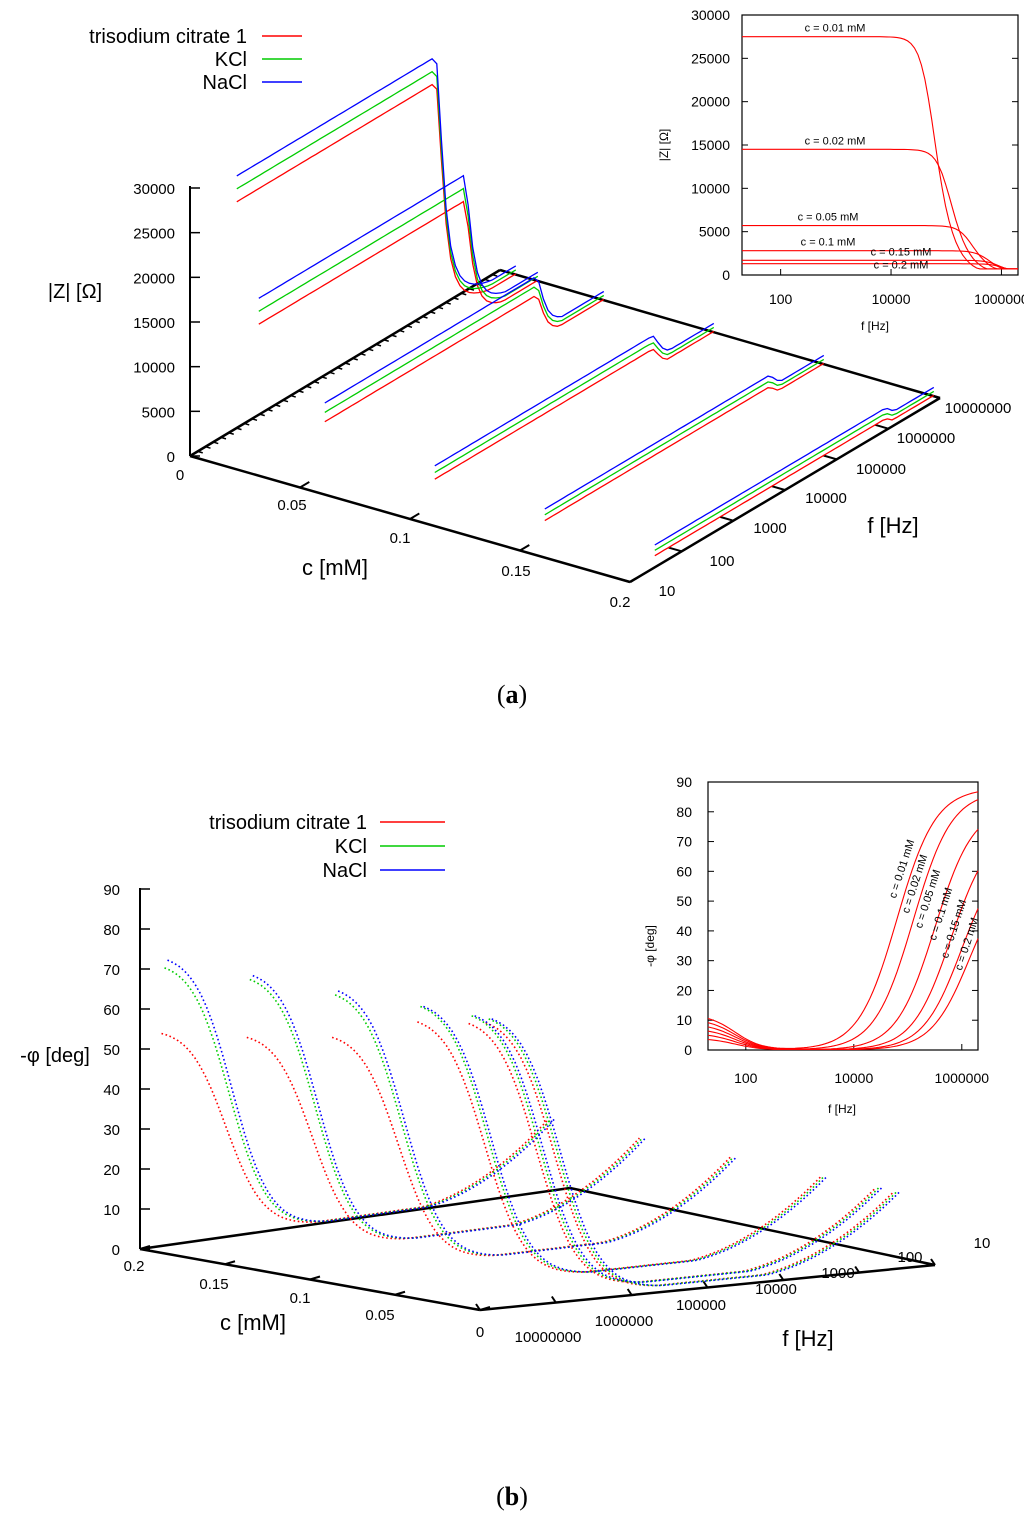 The height and width of the screenshot is (1525, 1024). What do you see at coordinates (688, 1050) in the screenshot?
I see `bin-y-label-0: 0` at bounding box center [688, 1050].